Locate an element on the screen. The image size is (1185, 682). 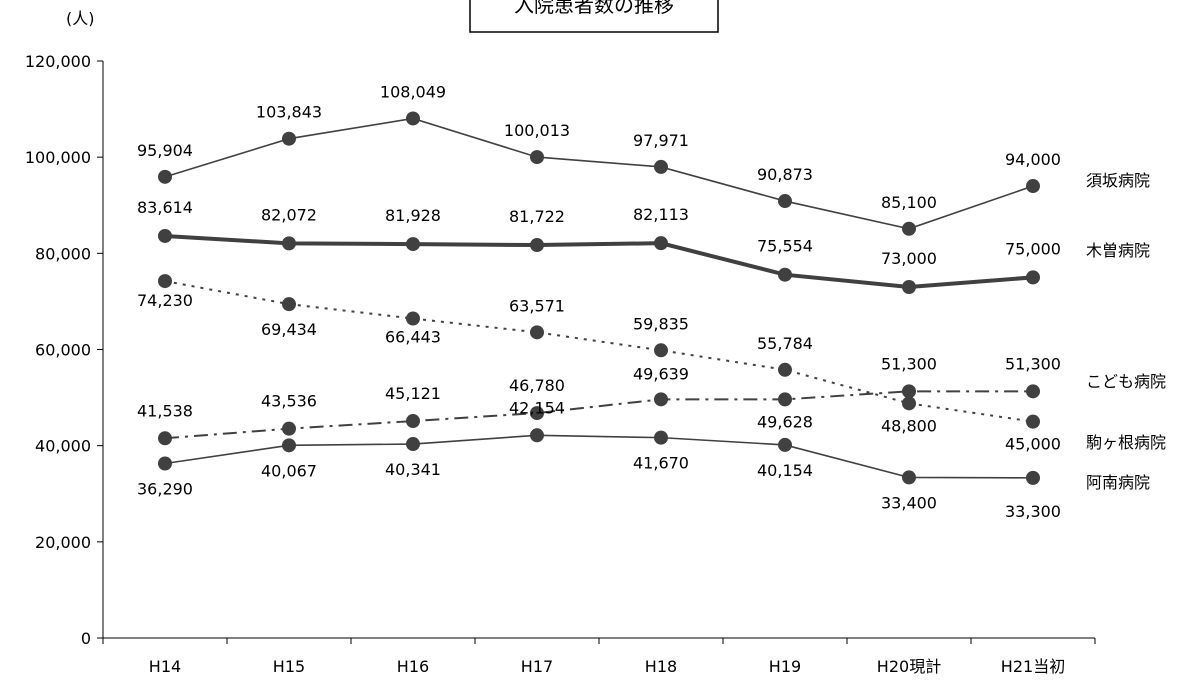
data-label: 51,300 is located at coordinates (1033, 363).